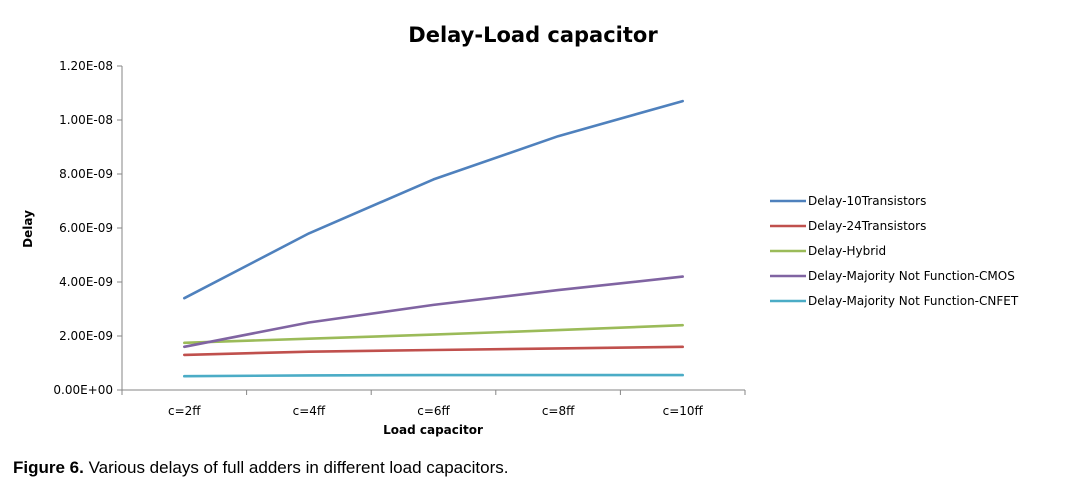 Image resolution: width=1070 pixels, height=488 pixels. Describe the element at coordinates (86, 66) in the screenshot. I see `y-tick-label: 1.20E-08` at that location.